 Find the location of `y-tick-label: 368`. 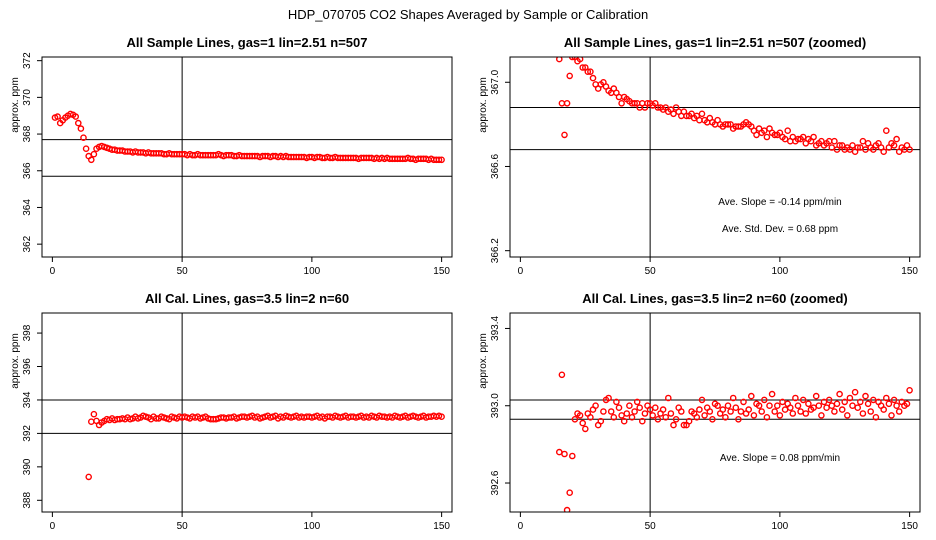

y-tick-label: 368 is located at coordinates (27, 133).